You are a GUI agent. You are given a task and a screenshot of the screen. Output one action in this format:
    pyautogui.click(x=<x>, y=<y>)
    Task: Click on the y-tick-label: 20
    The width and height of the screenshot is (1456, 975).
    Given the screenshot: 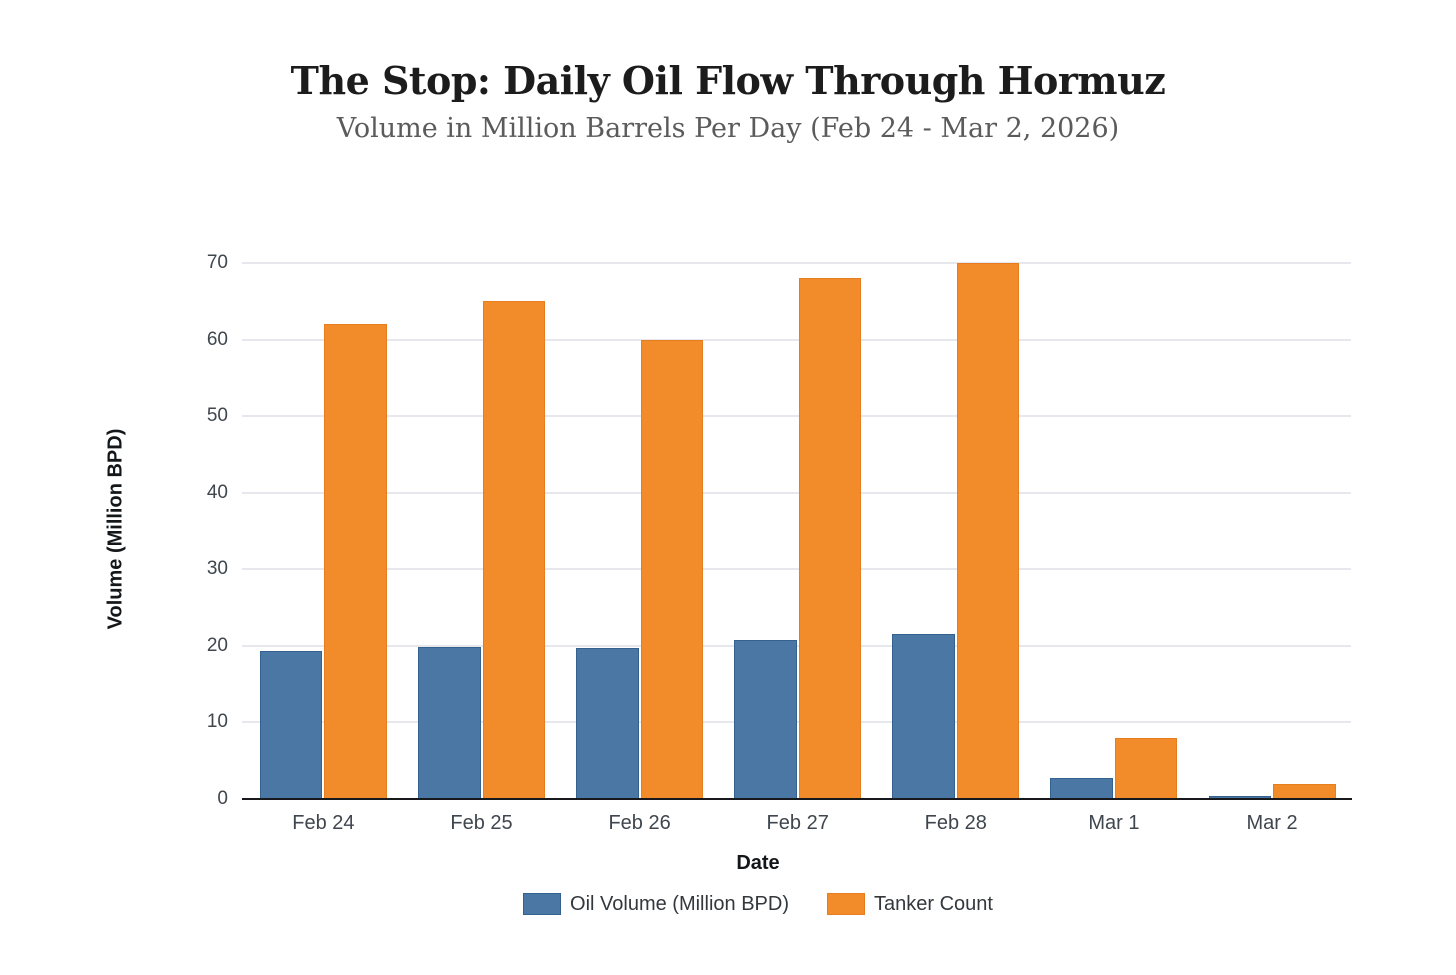 What is the action you would take?
    pyautogui.click(x=217, y=645)
    